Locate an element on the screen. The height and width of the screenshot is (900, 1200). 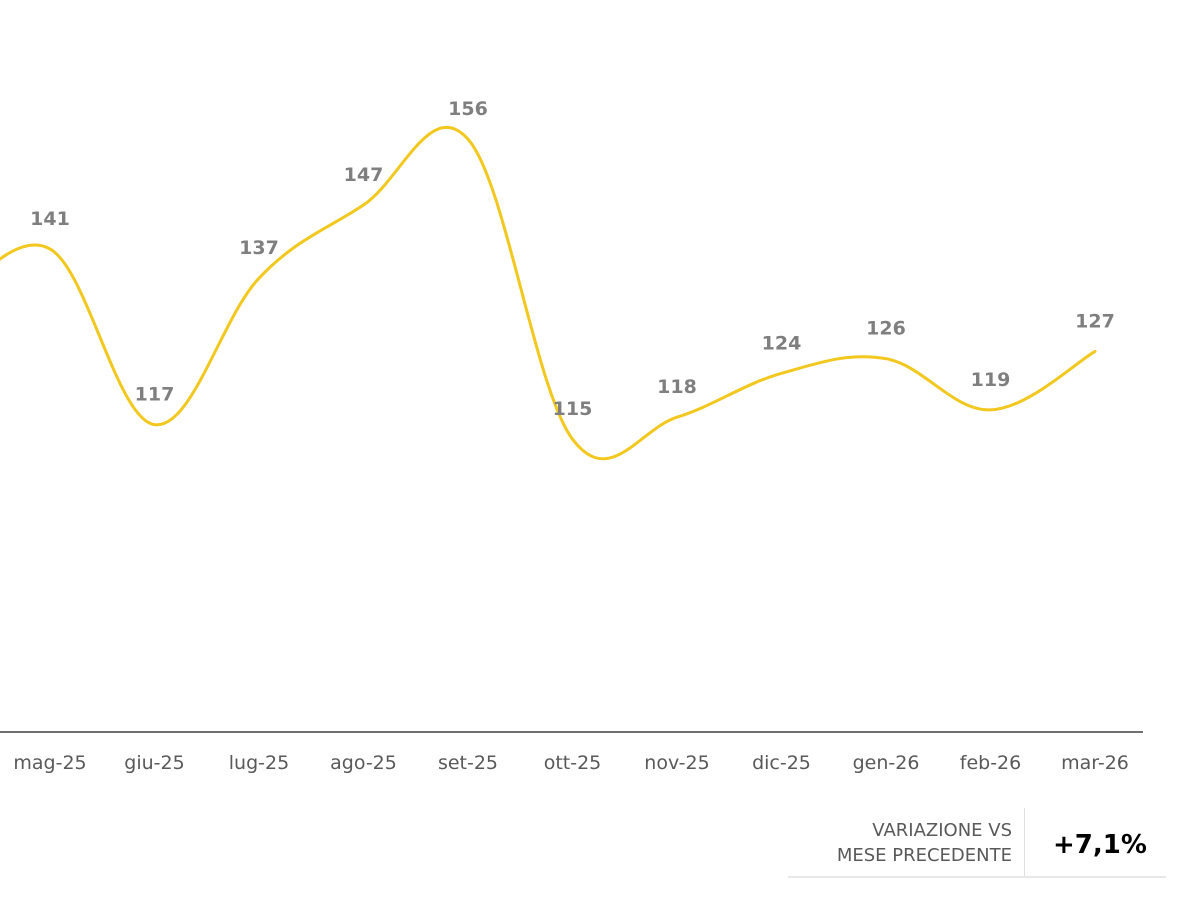
data-label: 119 is located at coordinates (991, 380).